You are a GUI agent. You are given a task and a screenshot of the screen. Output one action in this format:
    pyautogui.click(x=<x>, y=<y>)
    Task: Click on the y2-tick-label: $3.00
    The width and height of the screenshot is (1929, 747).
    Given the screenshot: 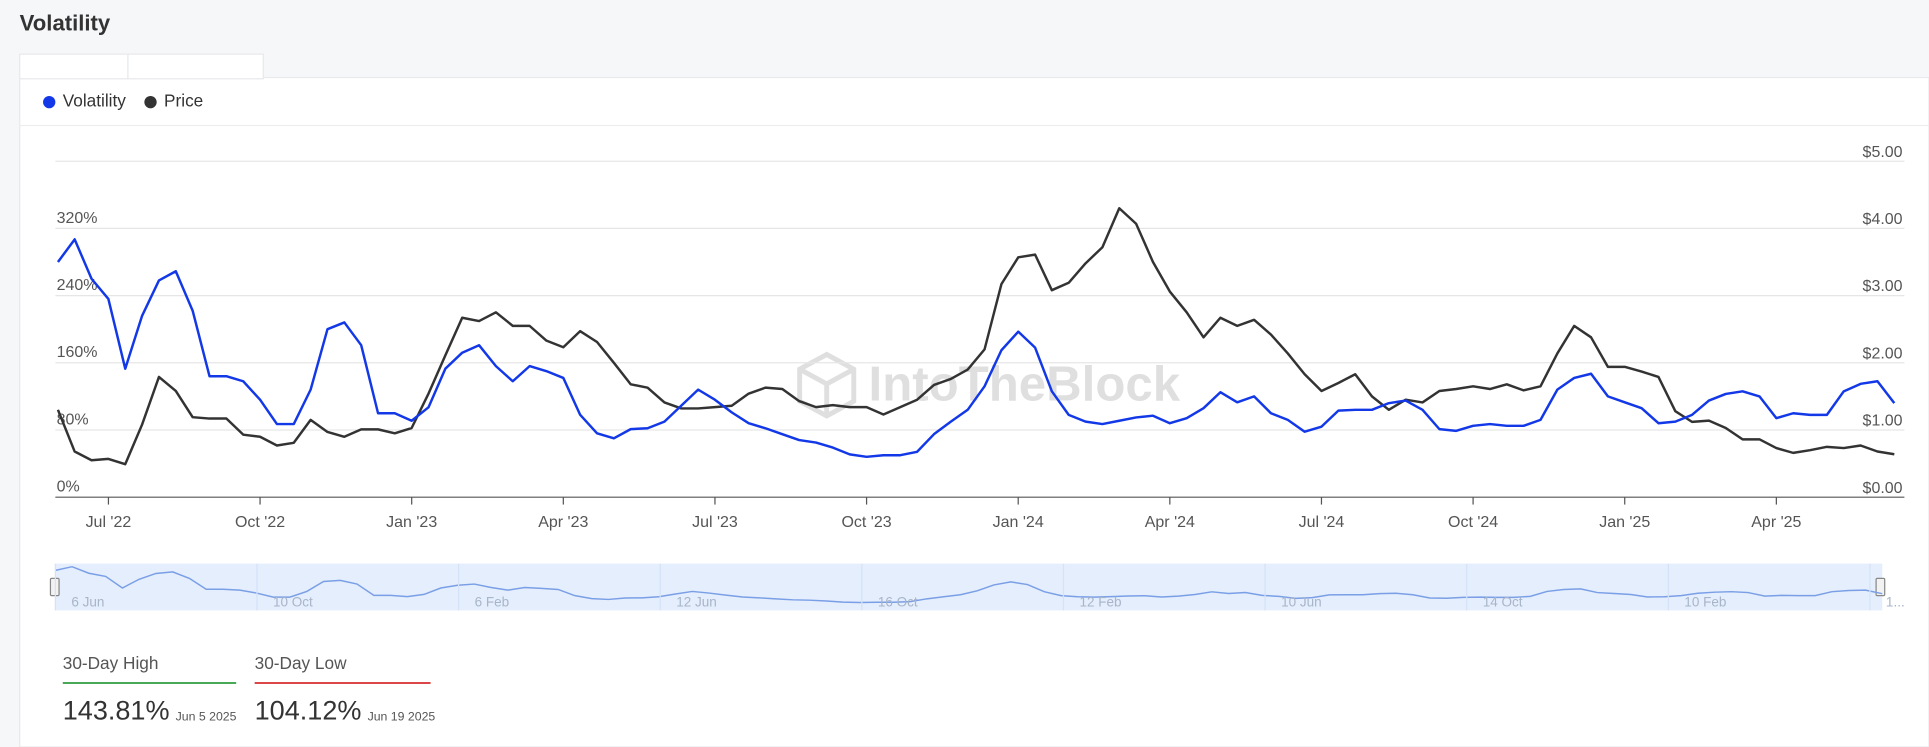 What is the action you would take?
    pyautogui.click(x=1883, y=286)
    